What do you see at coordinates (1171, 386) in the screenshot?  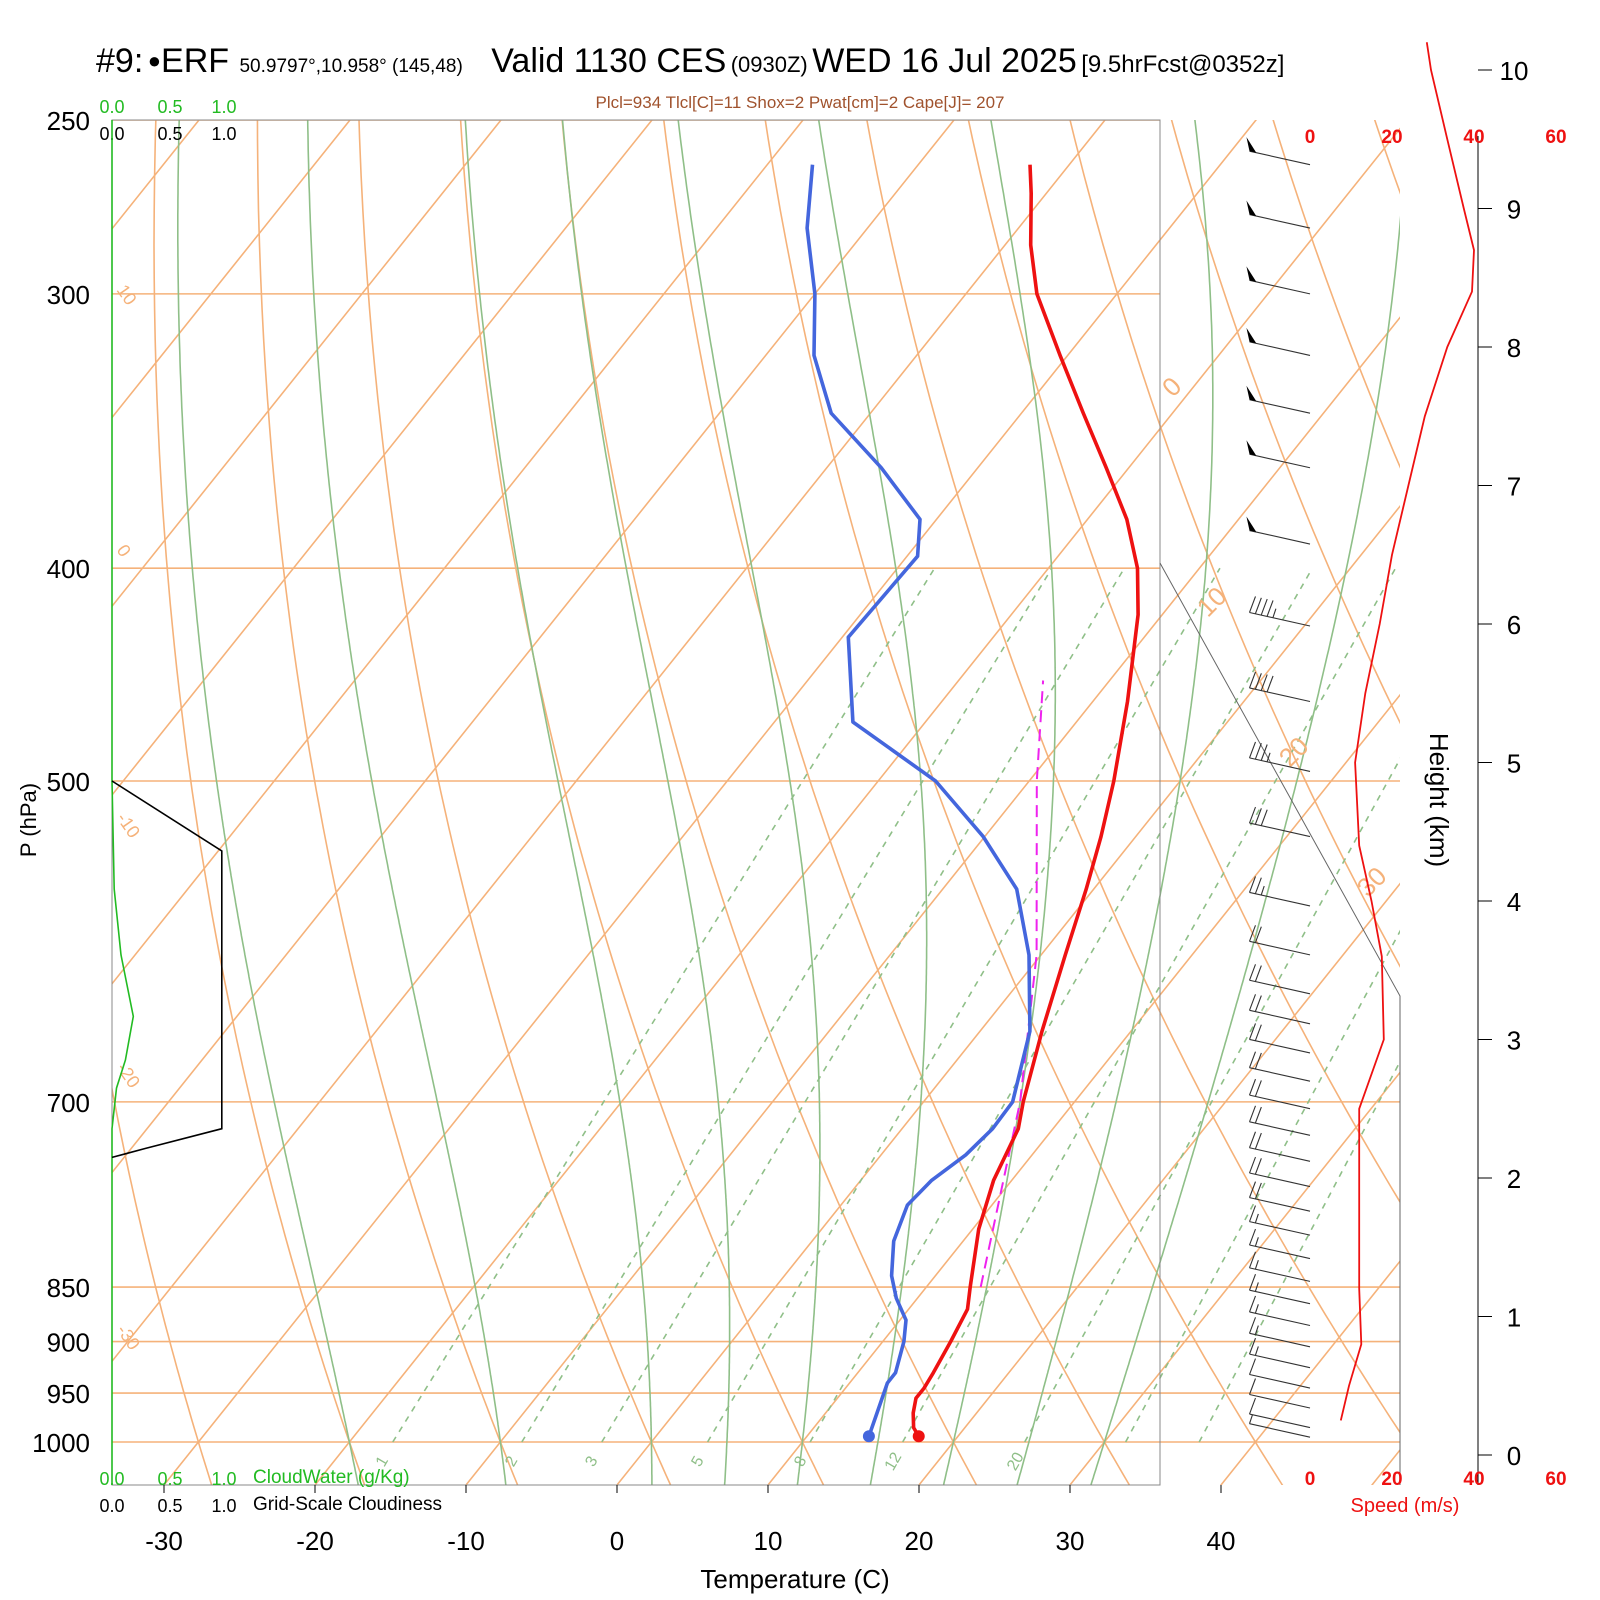 I see `isotherm-label: 0` at bounding box center [1171, 386].